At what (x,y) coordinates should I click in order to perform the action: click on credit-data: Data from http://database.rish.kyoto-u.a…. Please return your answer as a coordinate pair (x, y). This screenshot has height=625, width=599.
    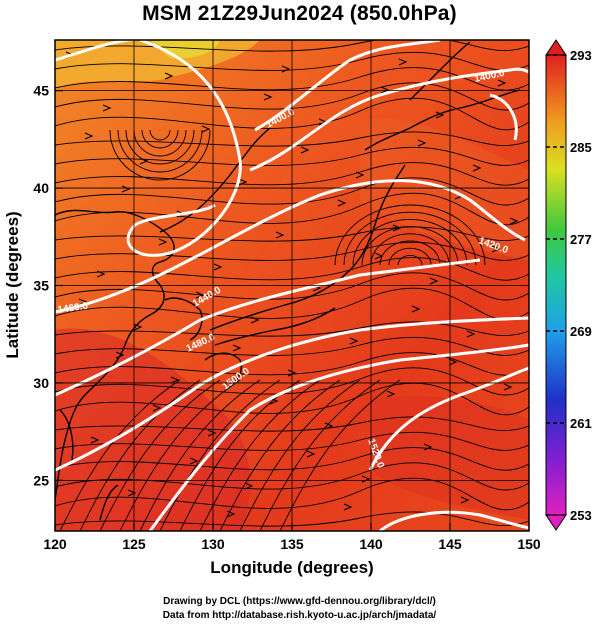
    Looking at the image, I should click on (299, 615).